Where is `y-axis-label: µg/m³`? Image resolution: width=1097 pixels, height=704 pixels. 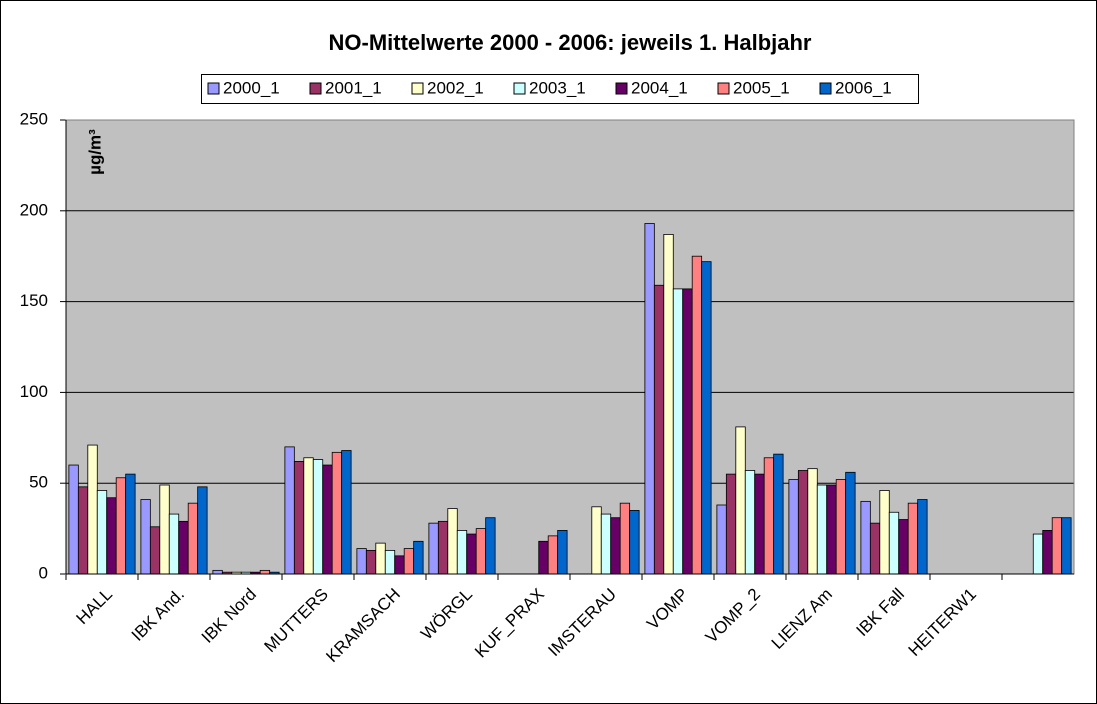 y-axis-label: µg/m³ is located at coordinates (94, 152).